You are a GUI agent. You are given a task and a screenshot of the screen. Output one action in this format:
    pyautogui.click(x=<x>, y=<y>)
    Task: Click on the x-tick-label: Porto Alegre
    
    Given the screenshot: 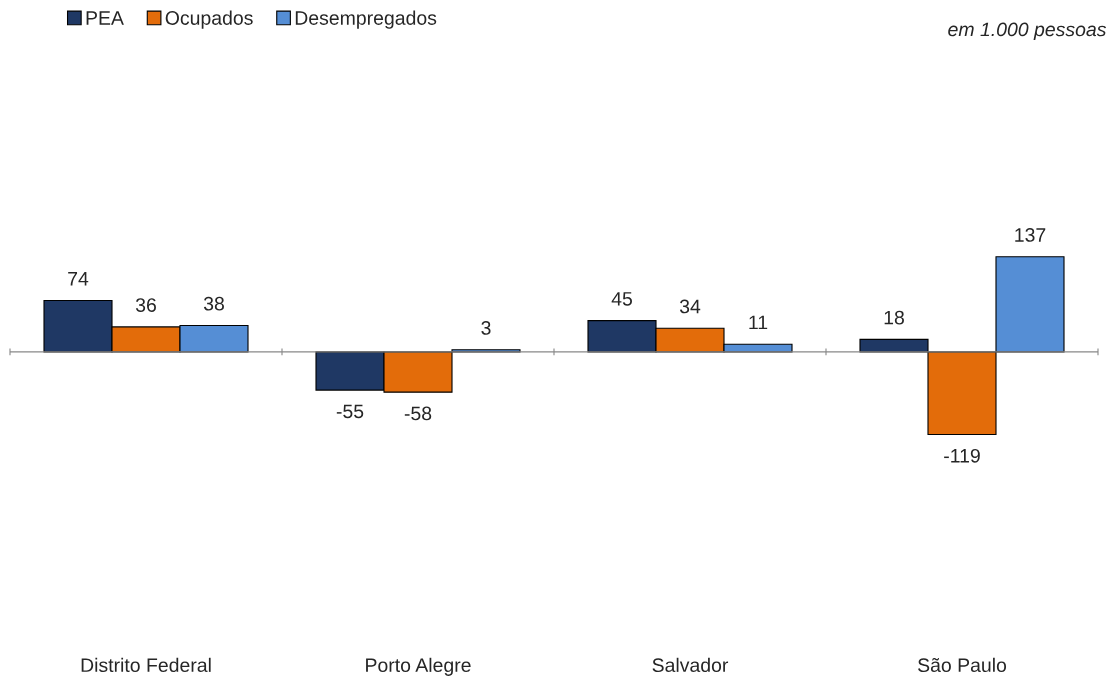 What is the action you would take?
    pyautogui.click(x=418, y=666)
    